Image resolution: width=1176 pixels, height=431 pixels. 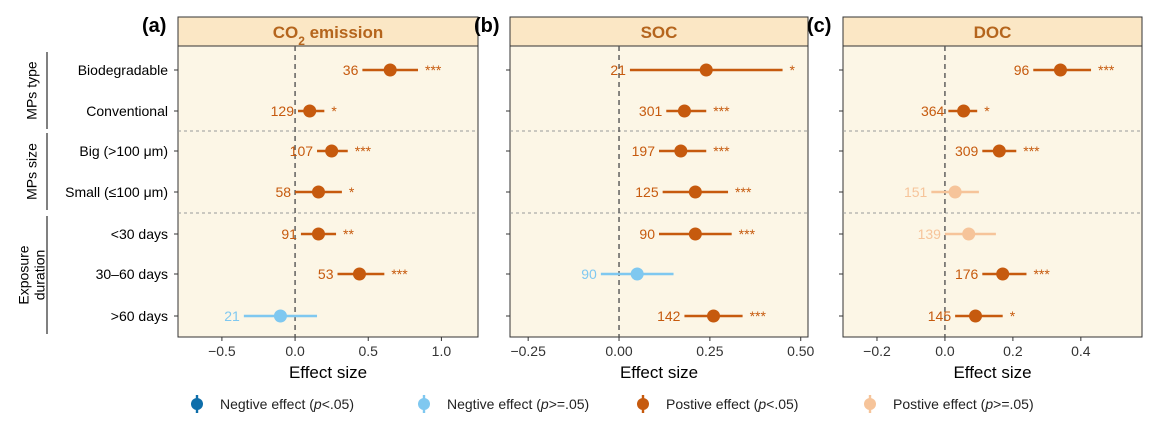 What do you see at coordinates (732, 404) in the screenshot?
I see `legend-label: Postive effect (p<.05)` at bounding box center [732, 404].